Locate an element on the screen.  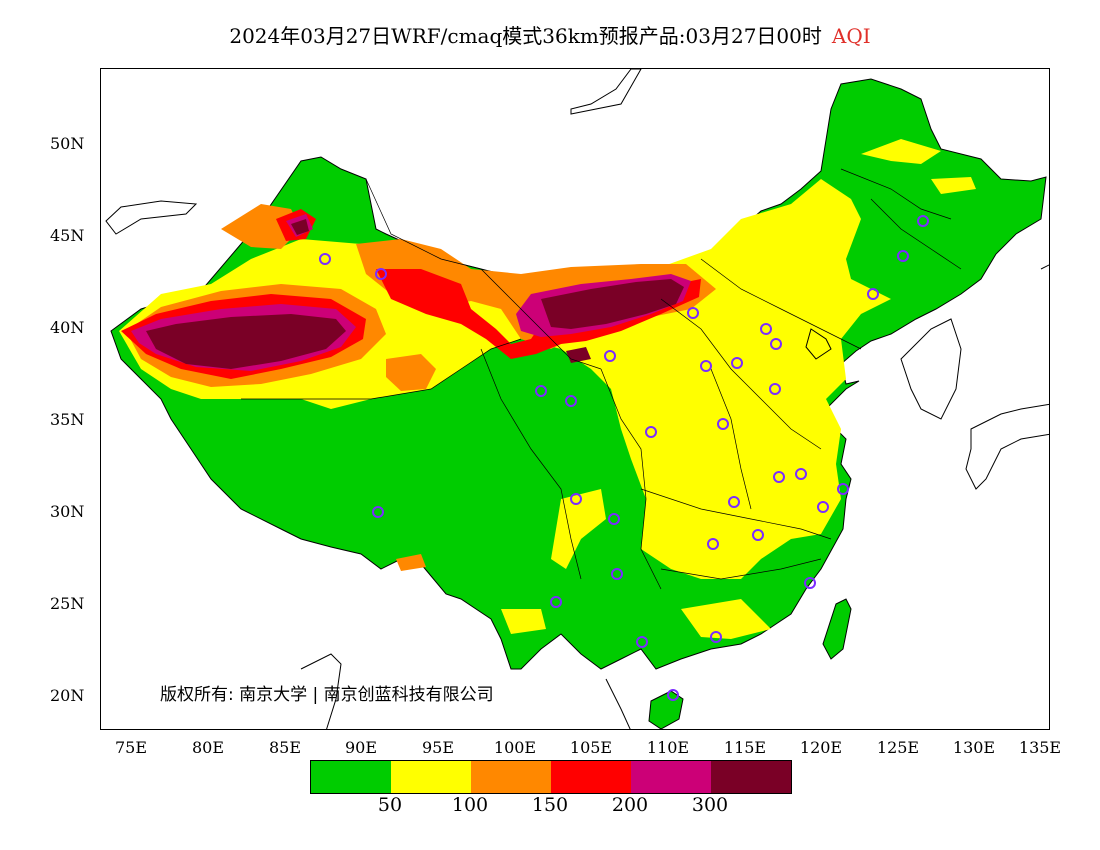
x-label-120e: 120E is located at coordinates (821, 747).